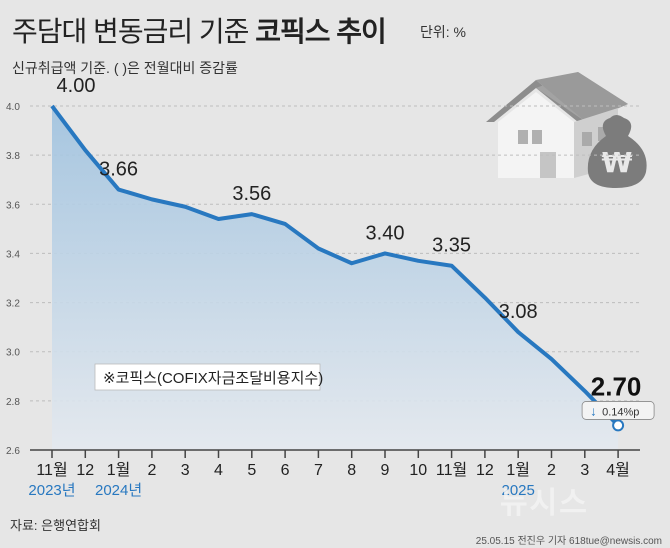 The image size is (670, 548). What do you see at coordinates (443, 32) in the screenshot?
I see `unit-label: 단위: %` at bounding box center [443, 32].